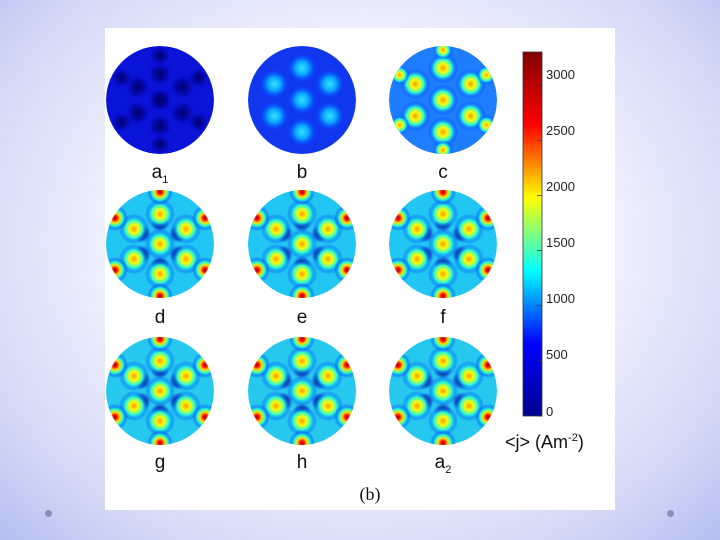 This screenshot has width=720, height=540. I want to click on colorbar-unit-label: <j> (Am-2), so click(544, 442).